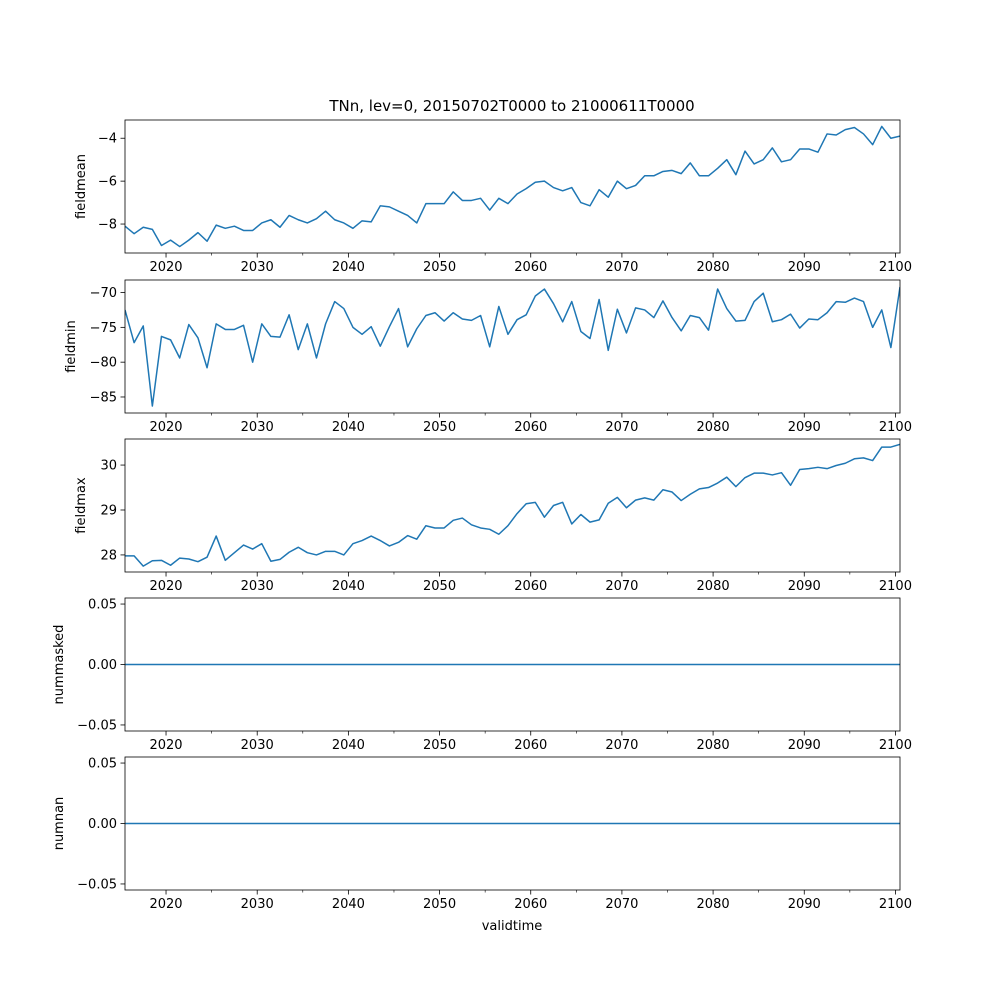  Describe the element at coordinates (81, 186) in the screenshot. I see `y-axis-label-fieldmean: fieldmean` at that location.